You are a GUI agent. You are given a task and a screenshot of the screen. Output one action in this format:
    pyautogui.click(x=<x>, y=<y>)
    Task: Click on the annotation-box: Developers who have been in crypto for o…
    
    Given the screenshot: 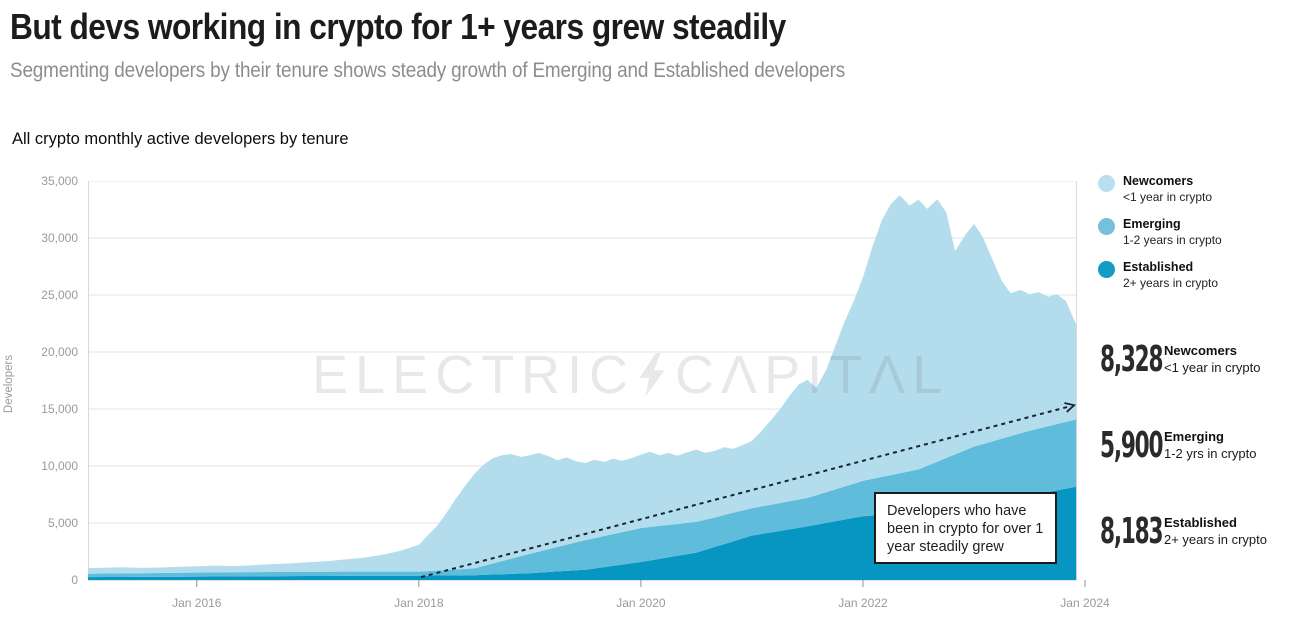 What is the action you would take?
    pyautogui.click(x=965, y=528)
    